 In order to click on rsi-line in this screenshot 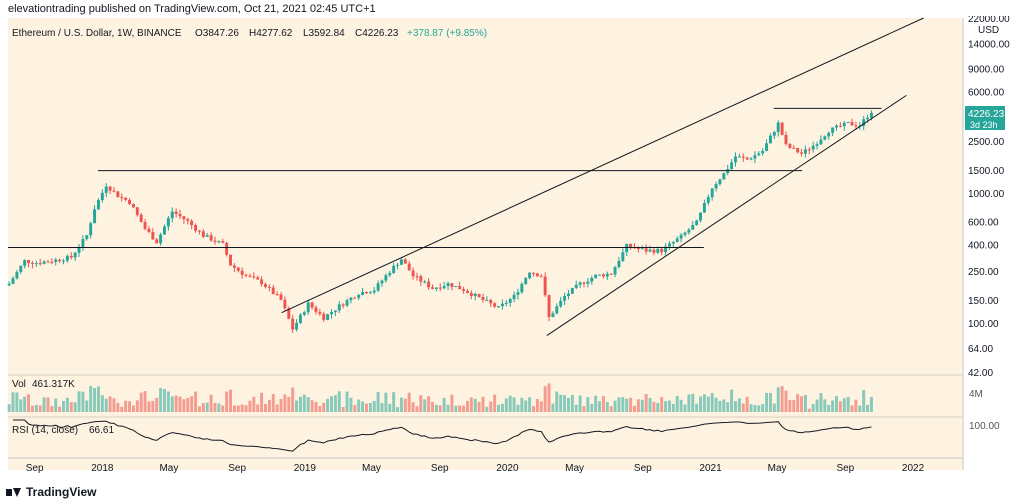, I will do `click(442, 435)`.